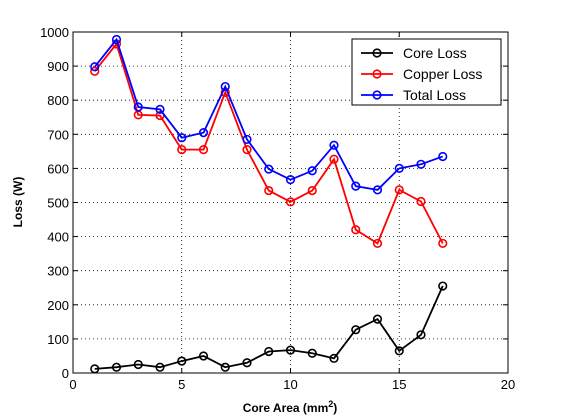 This screenshot has height=420, width=561. I want to click on core-loss-series, so click(269, 327).